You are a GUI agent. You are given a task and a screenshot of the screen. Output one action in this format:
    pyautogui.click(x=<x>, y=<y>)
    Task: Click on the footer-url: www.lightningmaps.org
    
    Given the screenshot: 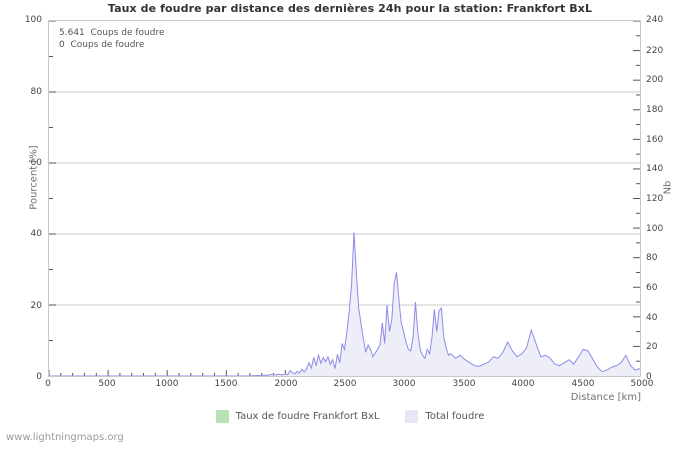 What is the action you would take?
    pyautogui.click(x=65, y=437)
    